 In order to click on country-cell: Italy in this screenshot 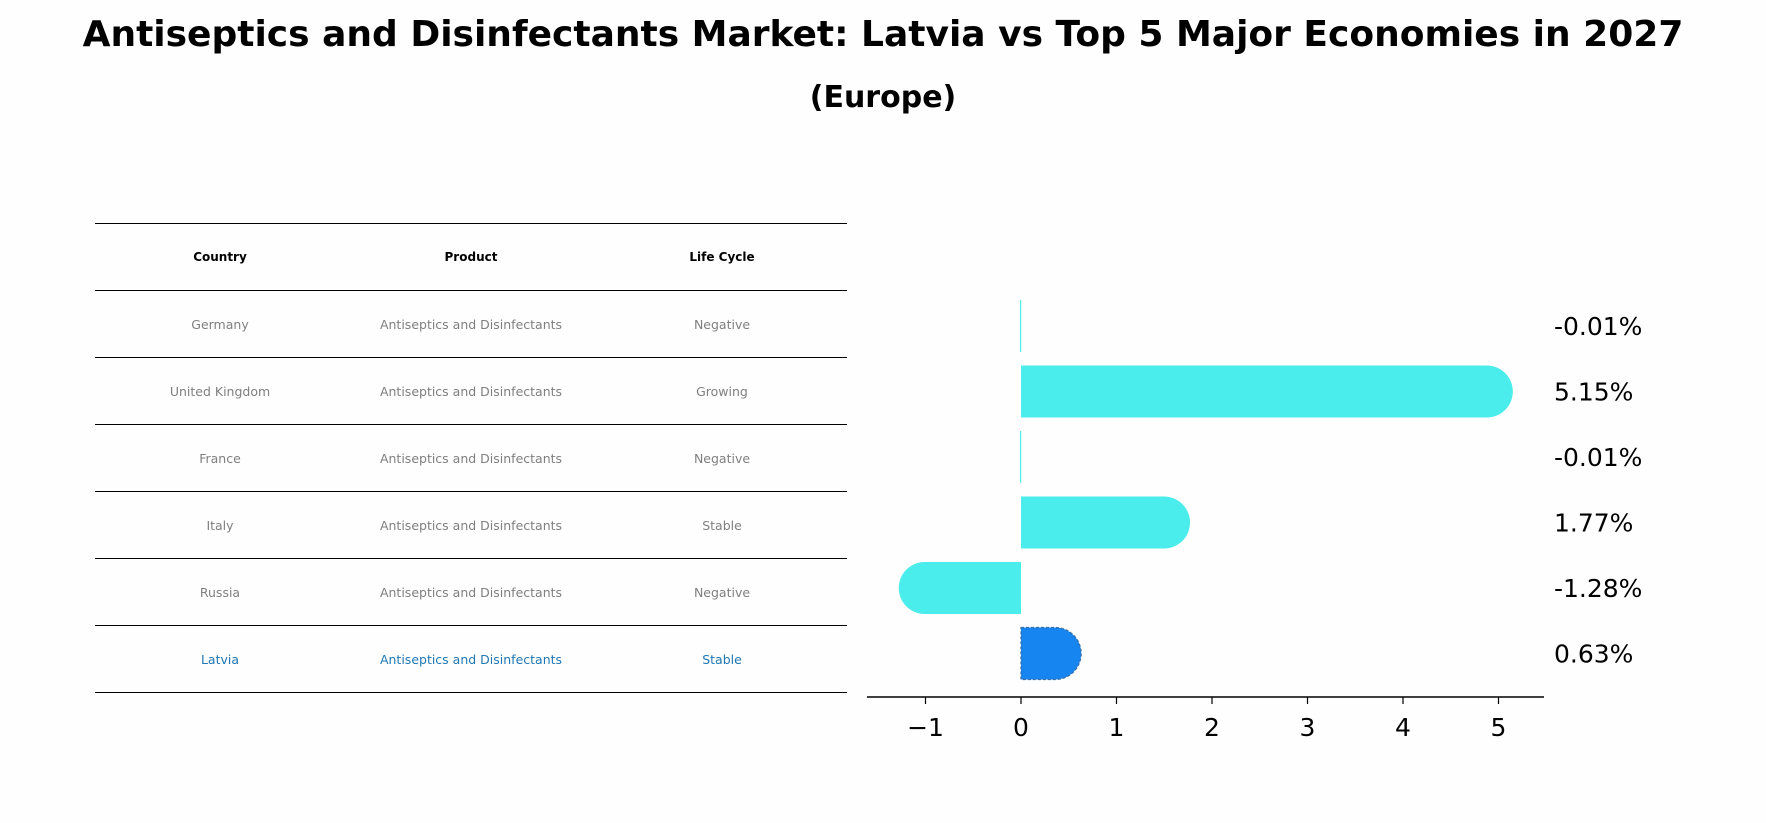, I will do `click(220, 525)`.